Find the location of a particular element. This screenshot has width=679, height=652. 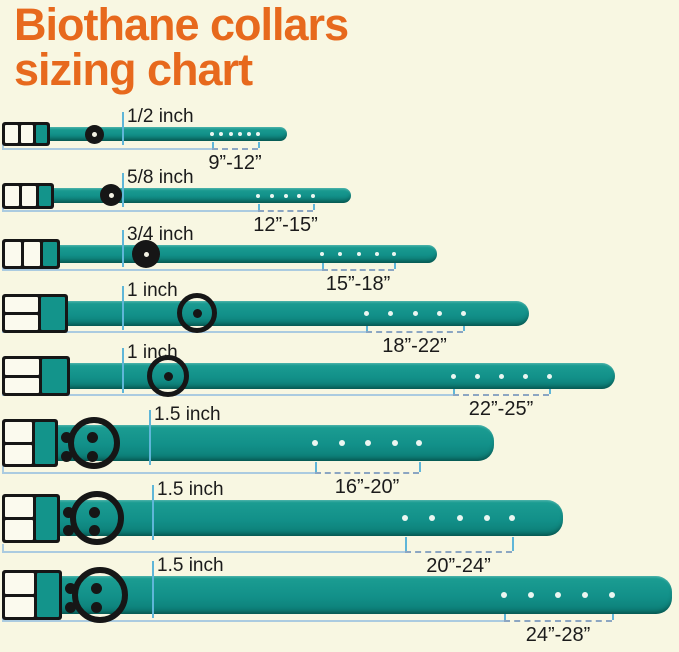

page-title: Biothane collars sizing chart is located at coordinates (181, 47).